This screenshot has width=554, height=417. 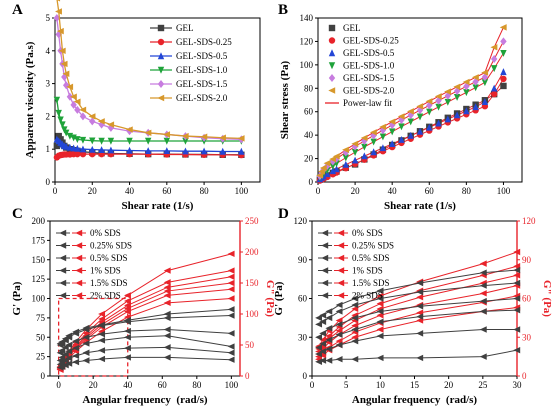 I want to click on legend-label: GEL-SDS-0.5, so click(x=202, y=56).